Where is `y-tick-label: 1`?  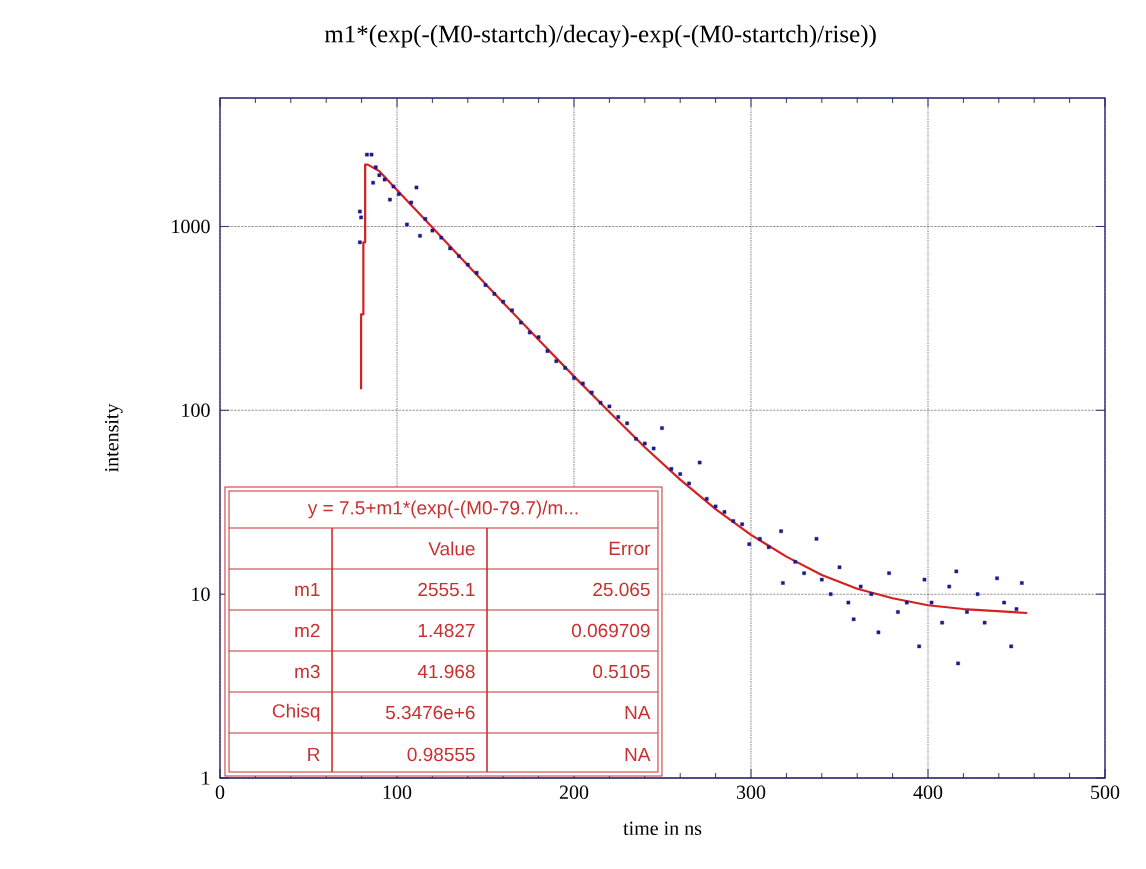 y-tick-label: 1 is located at coordinates (206, 778).